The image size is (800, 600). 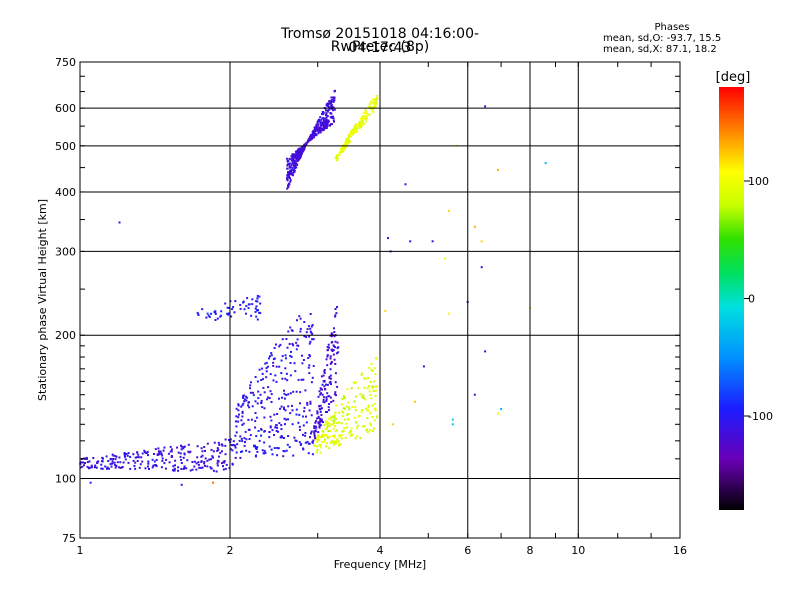 What do you see at coordinates (80, 550) in the screenshot?
I see `x-tick-label: 1` at bounding box center [80, 550].